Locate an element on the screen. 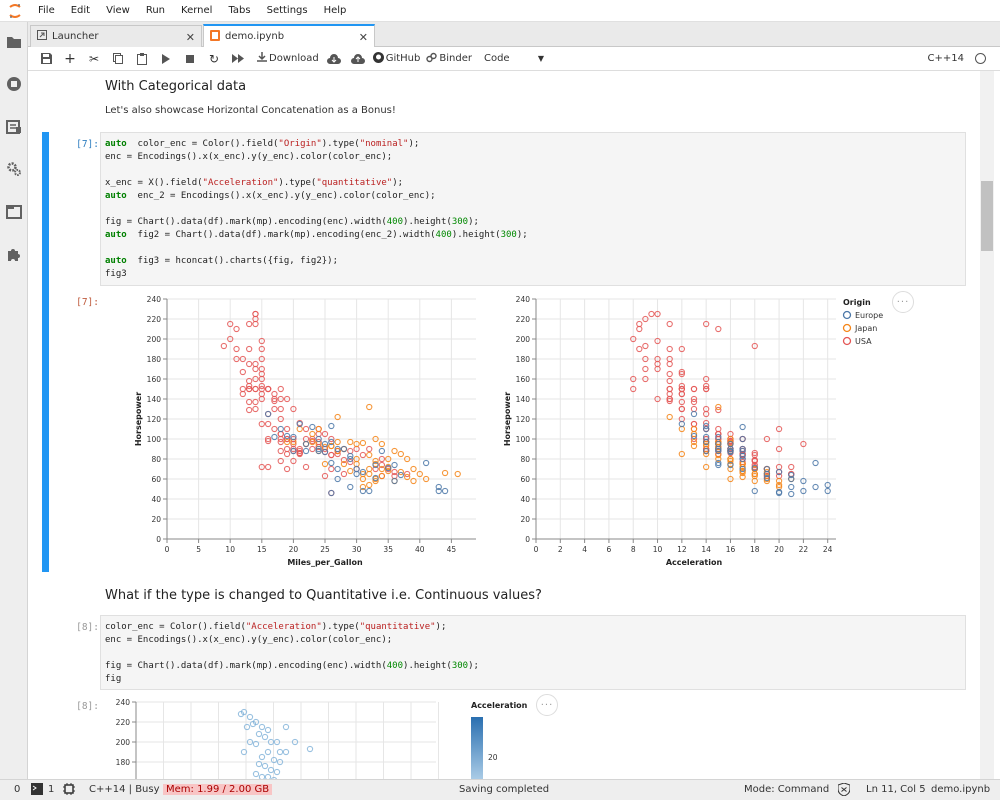 Image resolution: width=1000 pixels, height=800 pixels. file-browser-icon is located at coordinates (14, 42).